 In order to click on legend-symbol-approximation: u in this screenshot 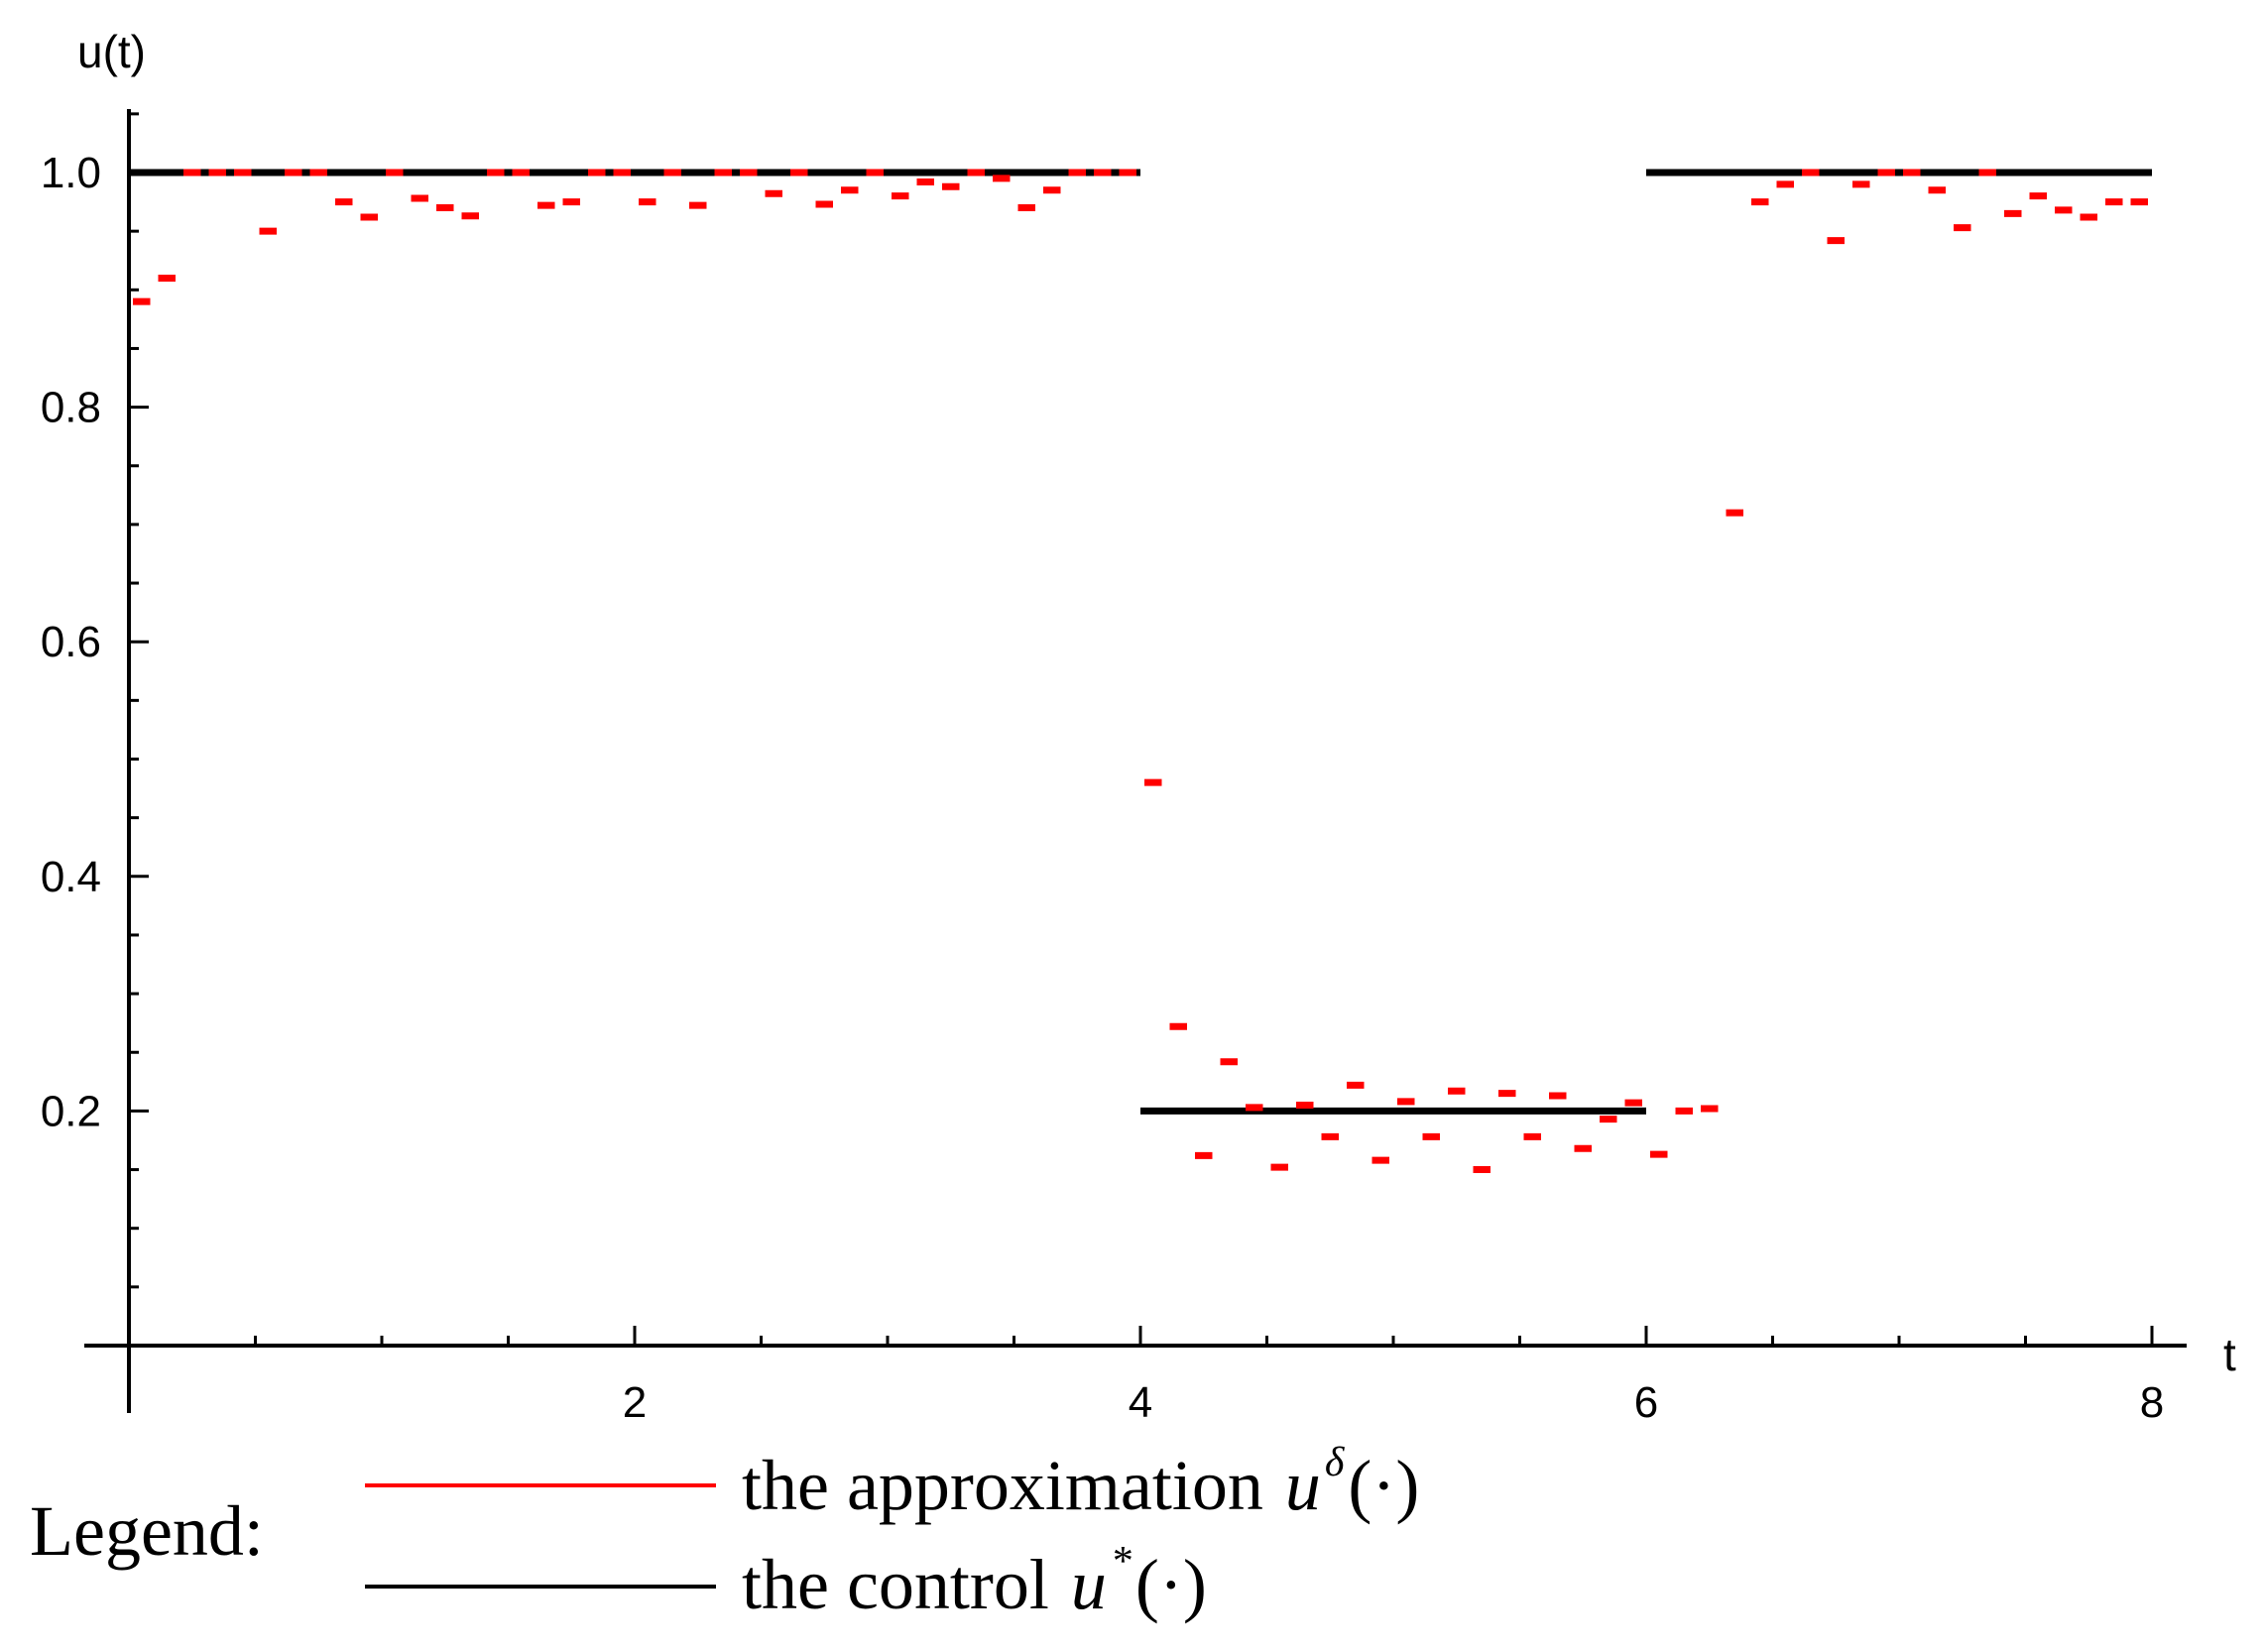, I will do `click(1303, 1485)`.